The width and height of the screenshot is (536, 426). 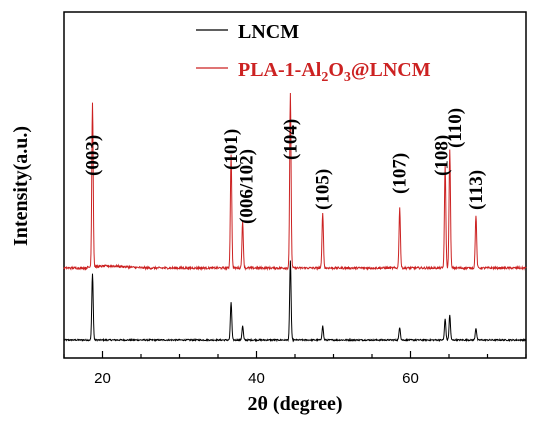 I want to click on peak-label: (107), so click(x=400, y=173).